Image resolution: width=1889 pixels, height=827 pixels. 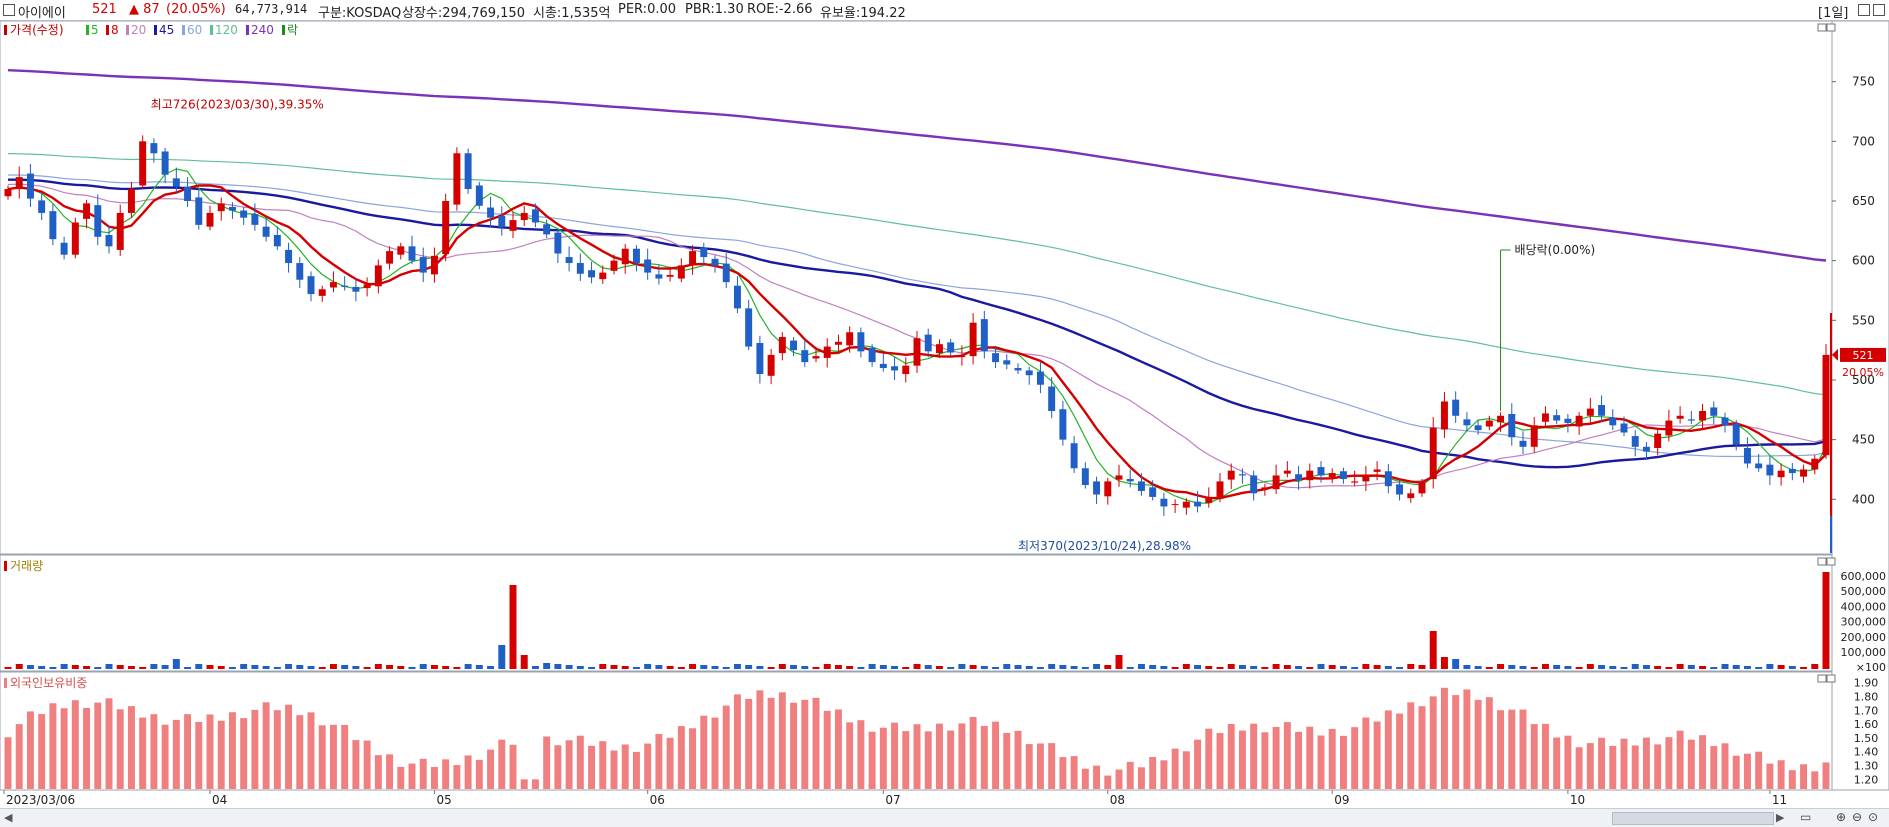 I want to click on x-tick-label: 09, so click(x=1341, y=800).